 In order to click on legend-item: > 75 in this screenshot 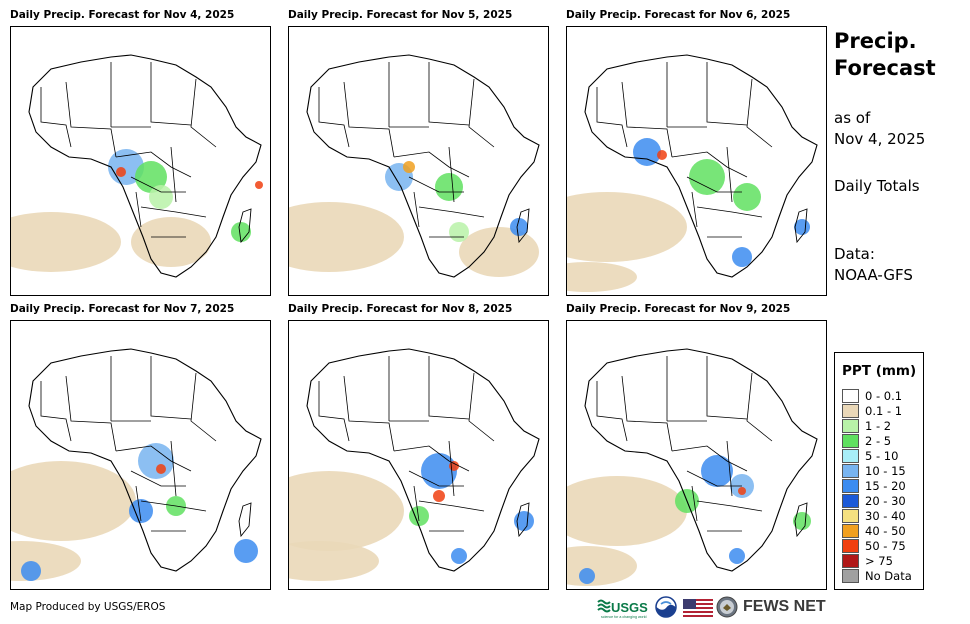, I will do `click(867, 561)`.